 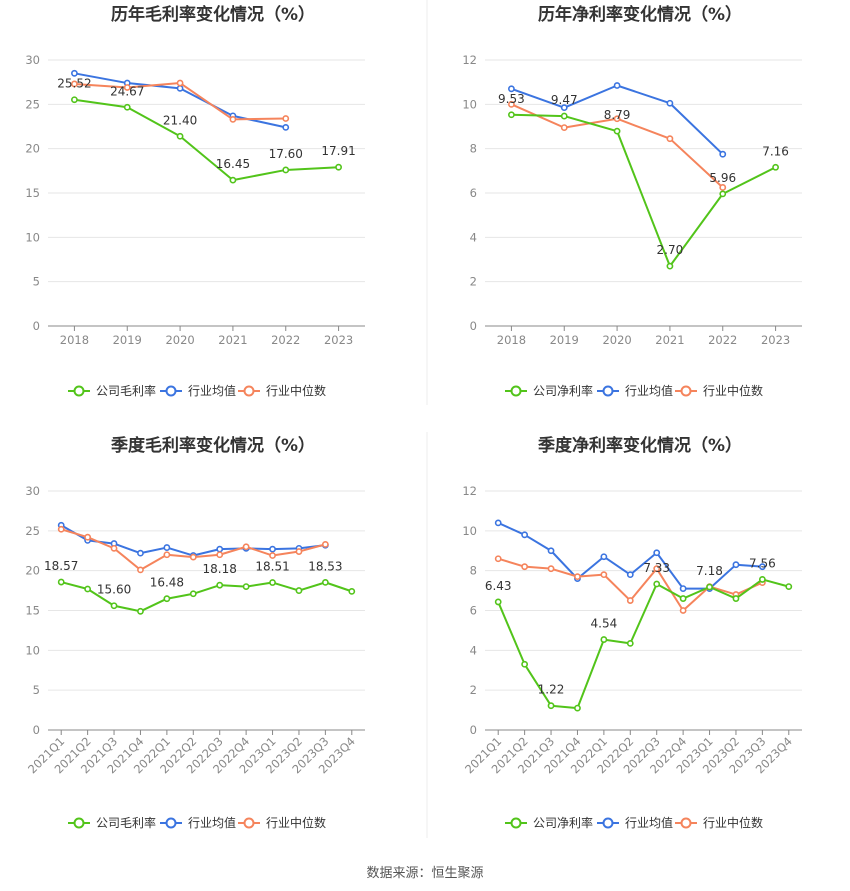 What do you see at coordinates (32, 60) in the screenshot?
I see `y-tick-label: 30` at bounding box center [32, 60].